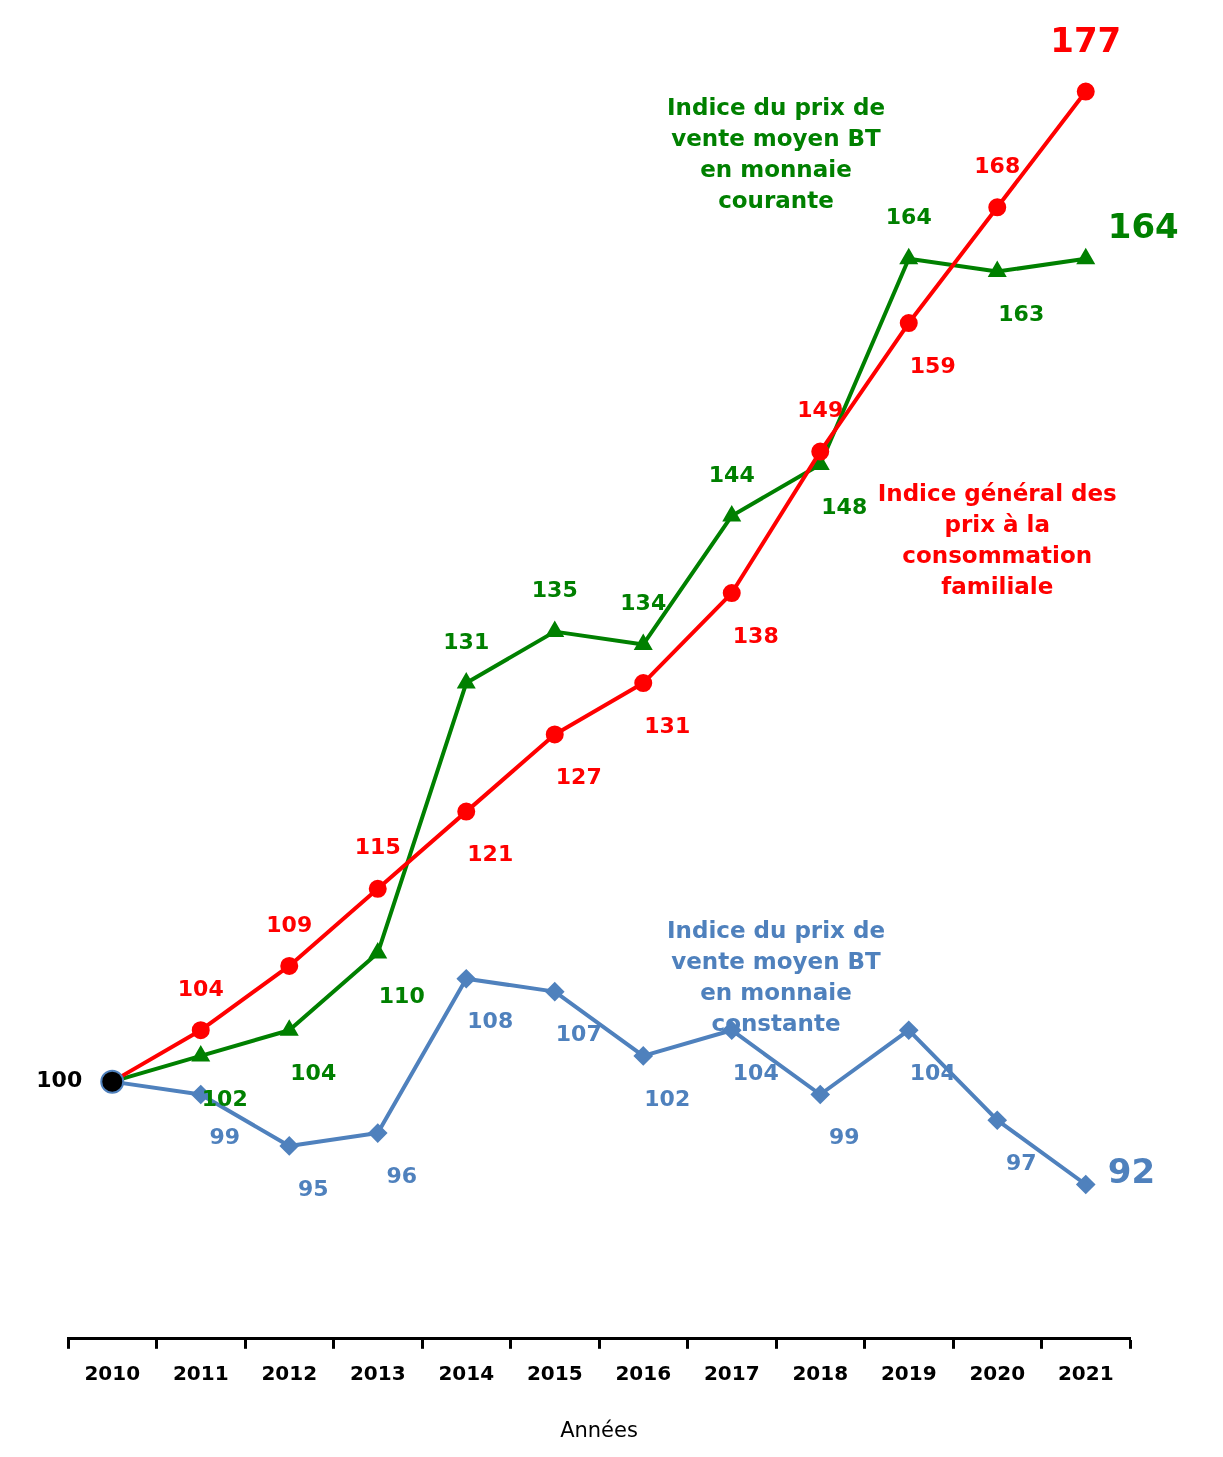 This screenshot has height=1457, width=1223. I want to click on data-label: 148, so click(844, 507).